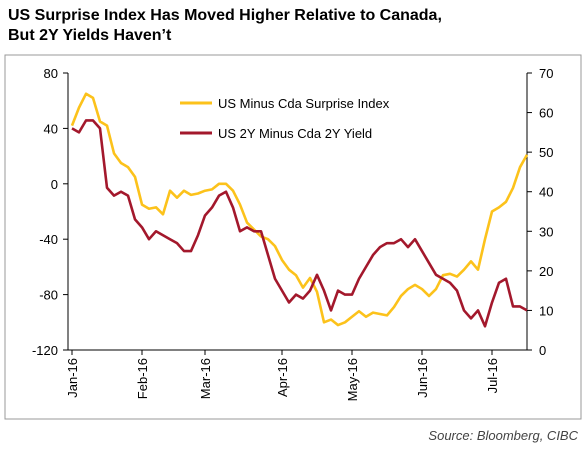  I want to click on source-note: Source: Bloomberg, CIBC, so click(503, 435).